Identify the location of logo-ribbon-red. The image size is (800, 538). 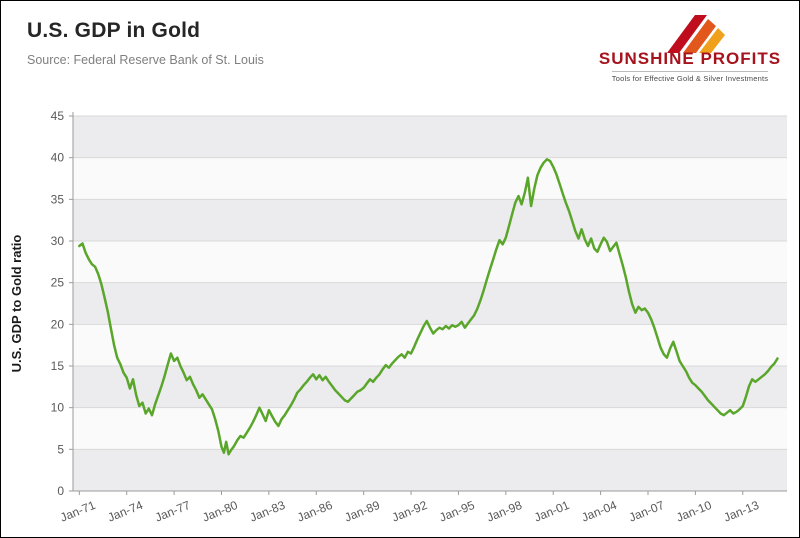
(687, 34).